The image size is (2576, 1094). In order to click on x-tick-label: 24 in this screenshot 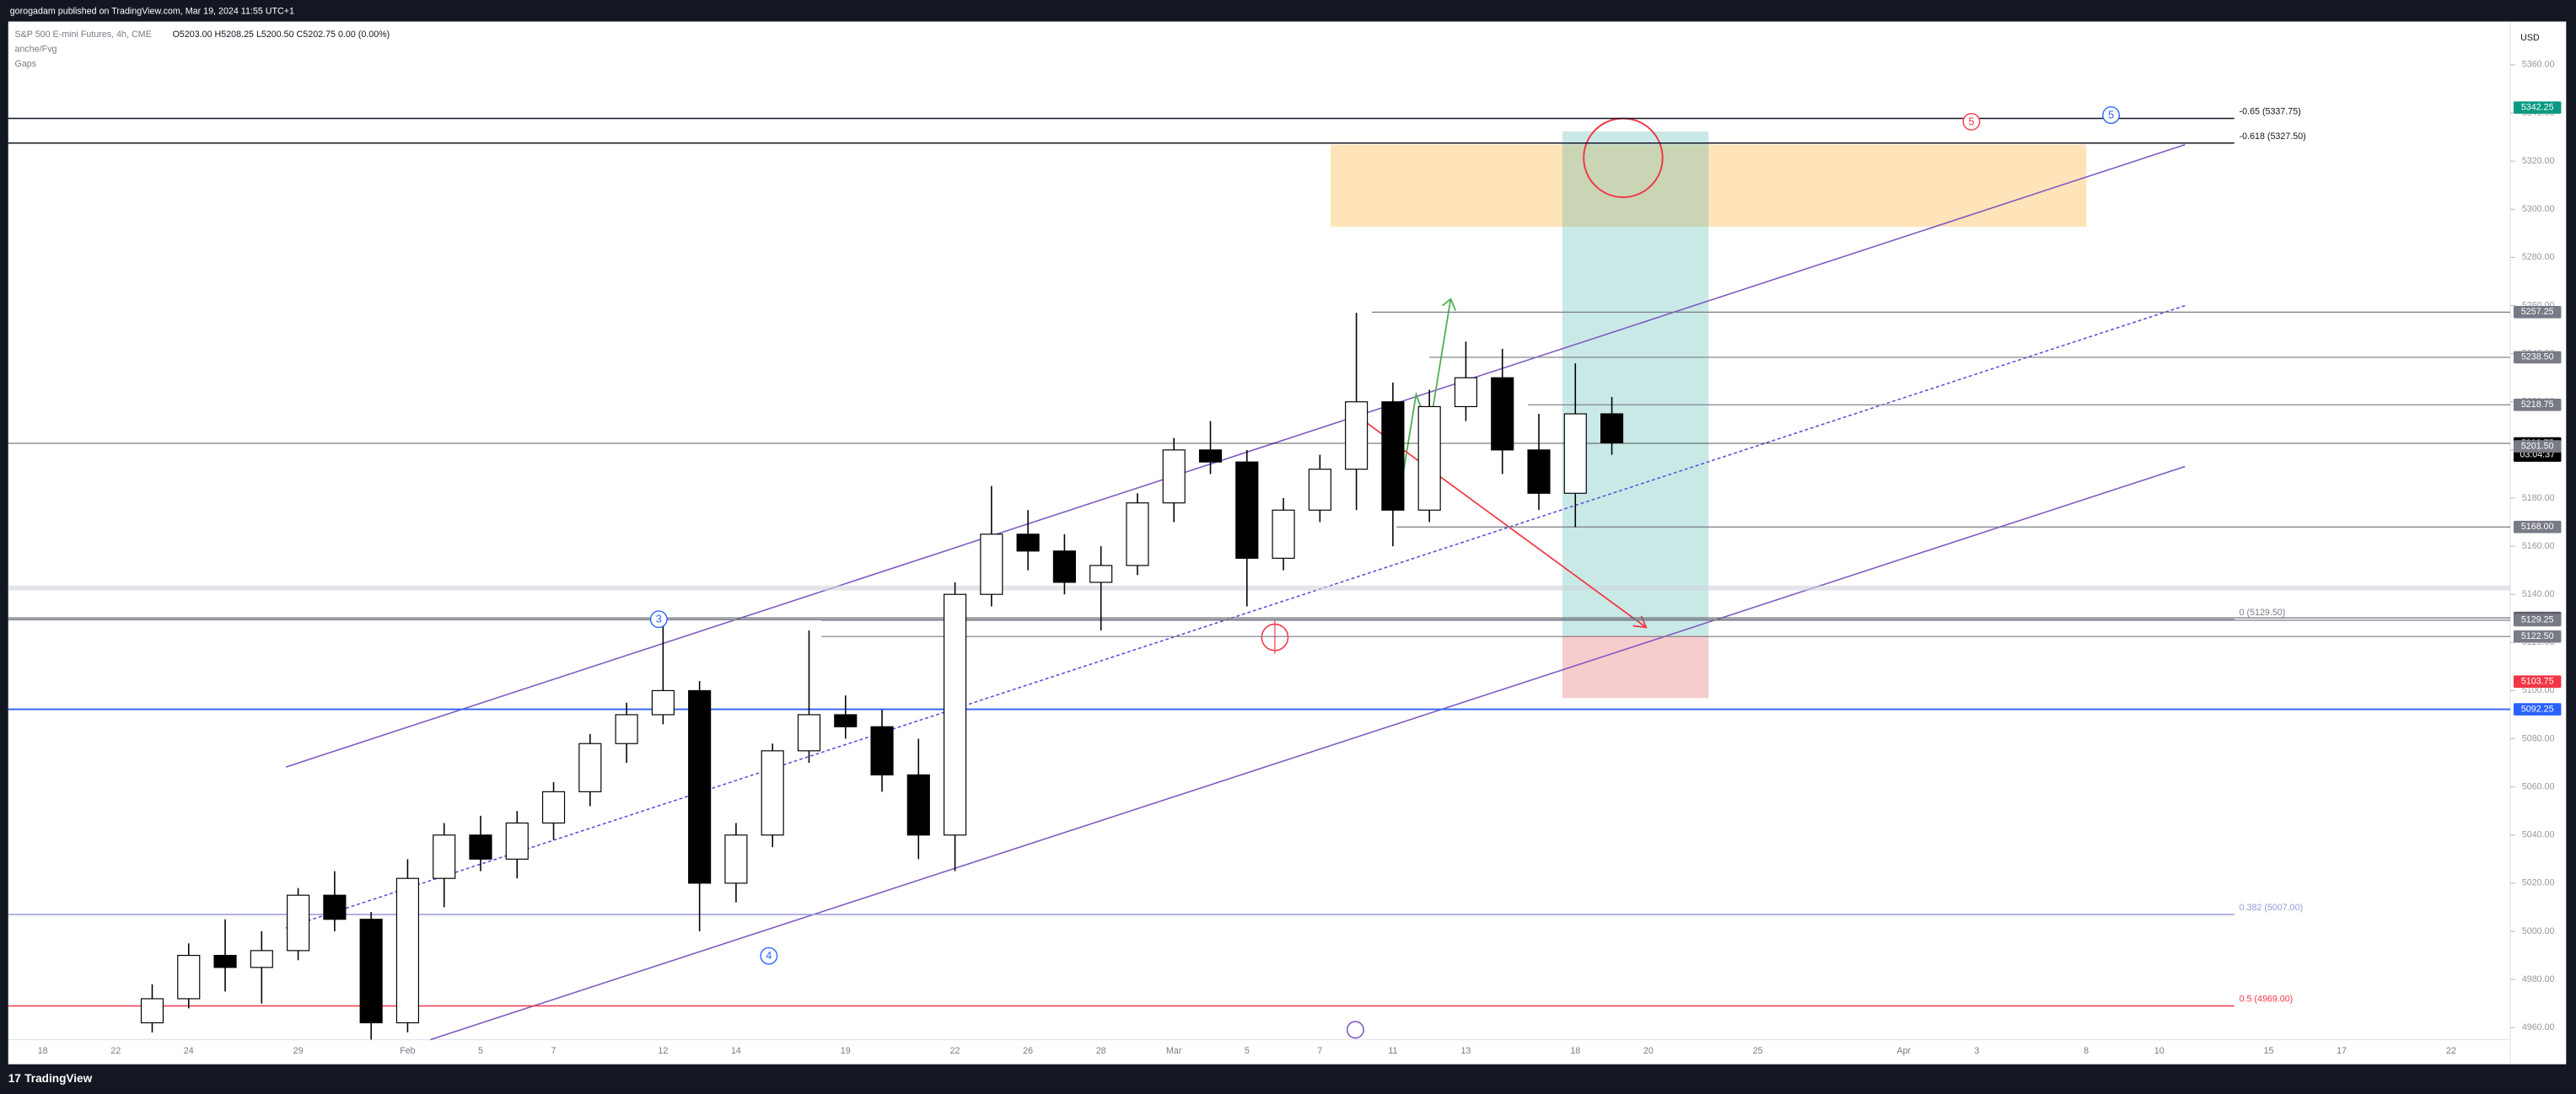, I will do `click(189, 1051)`.